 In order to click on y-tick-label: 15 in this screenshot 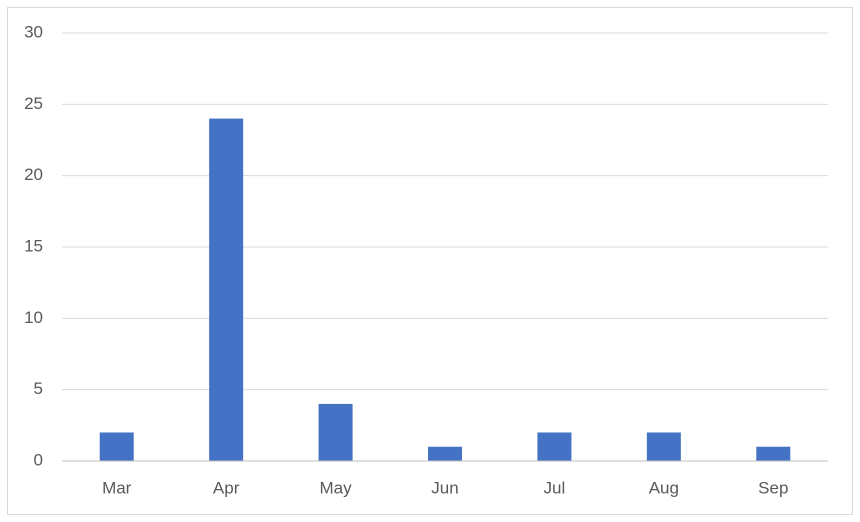, I will do `click(33, 245)`.